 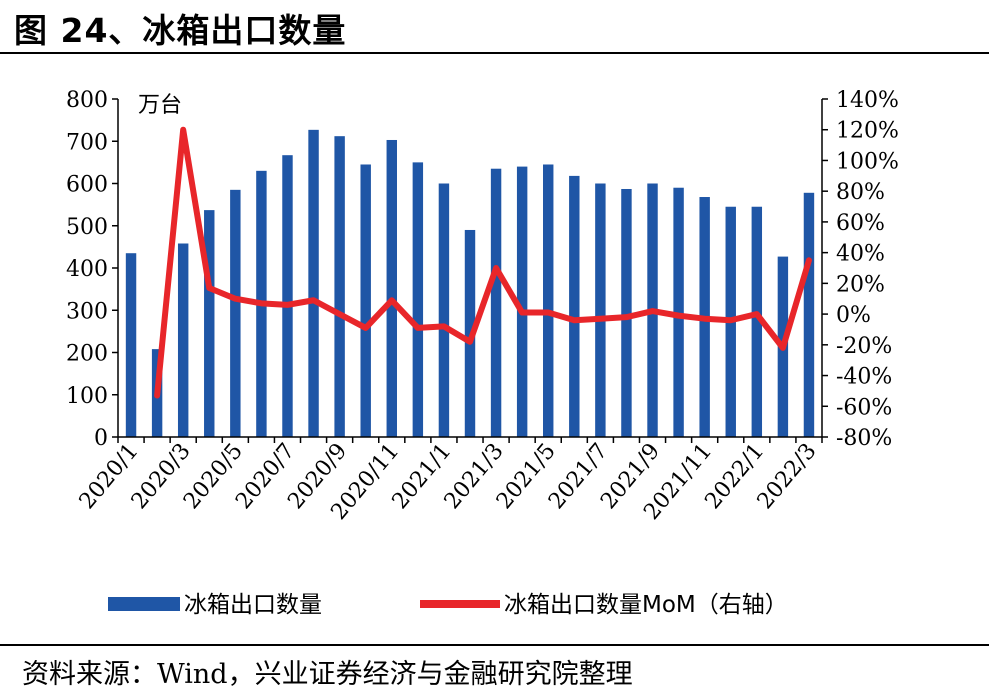 I want to click on bar-2021/1, so click(x=444, y=310).